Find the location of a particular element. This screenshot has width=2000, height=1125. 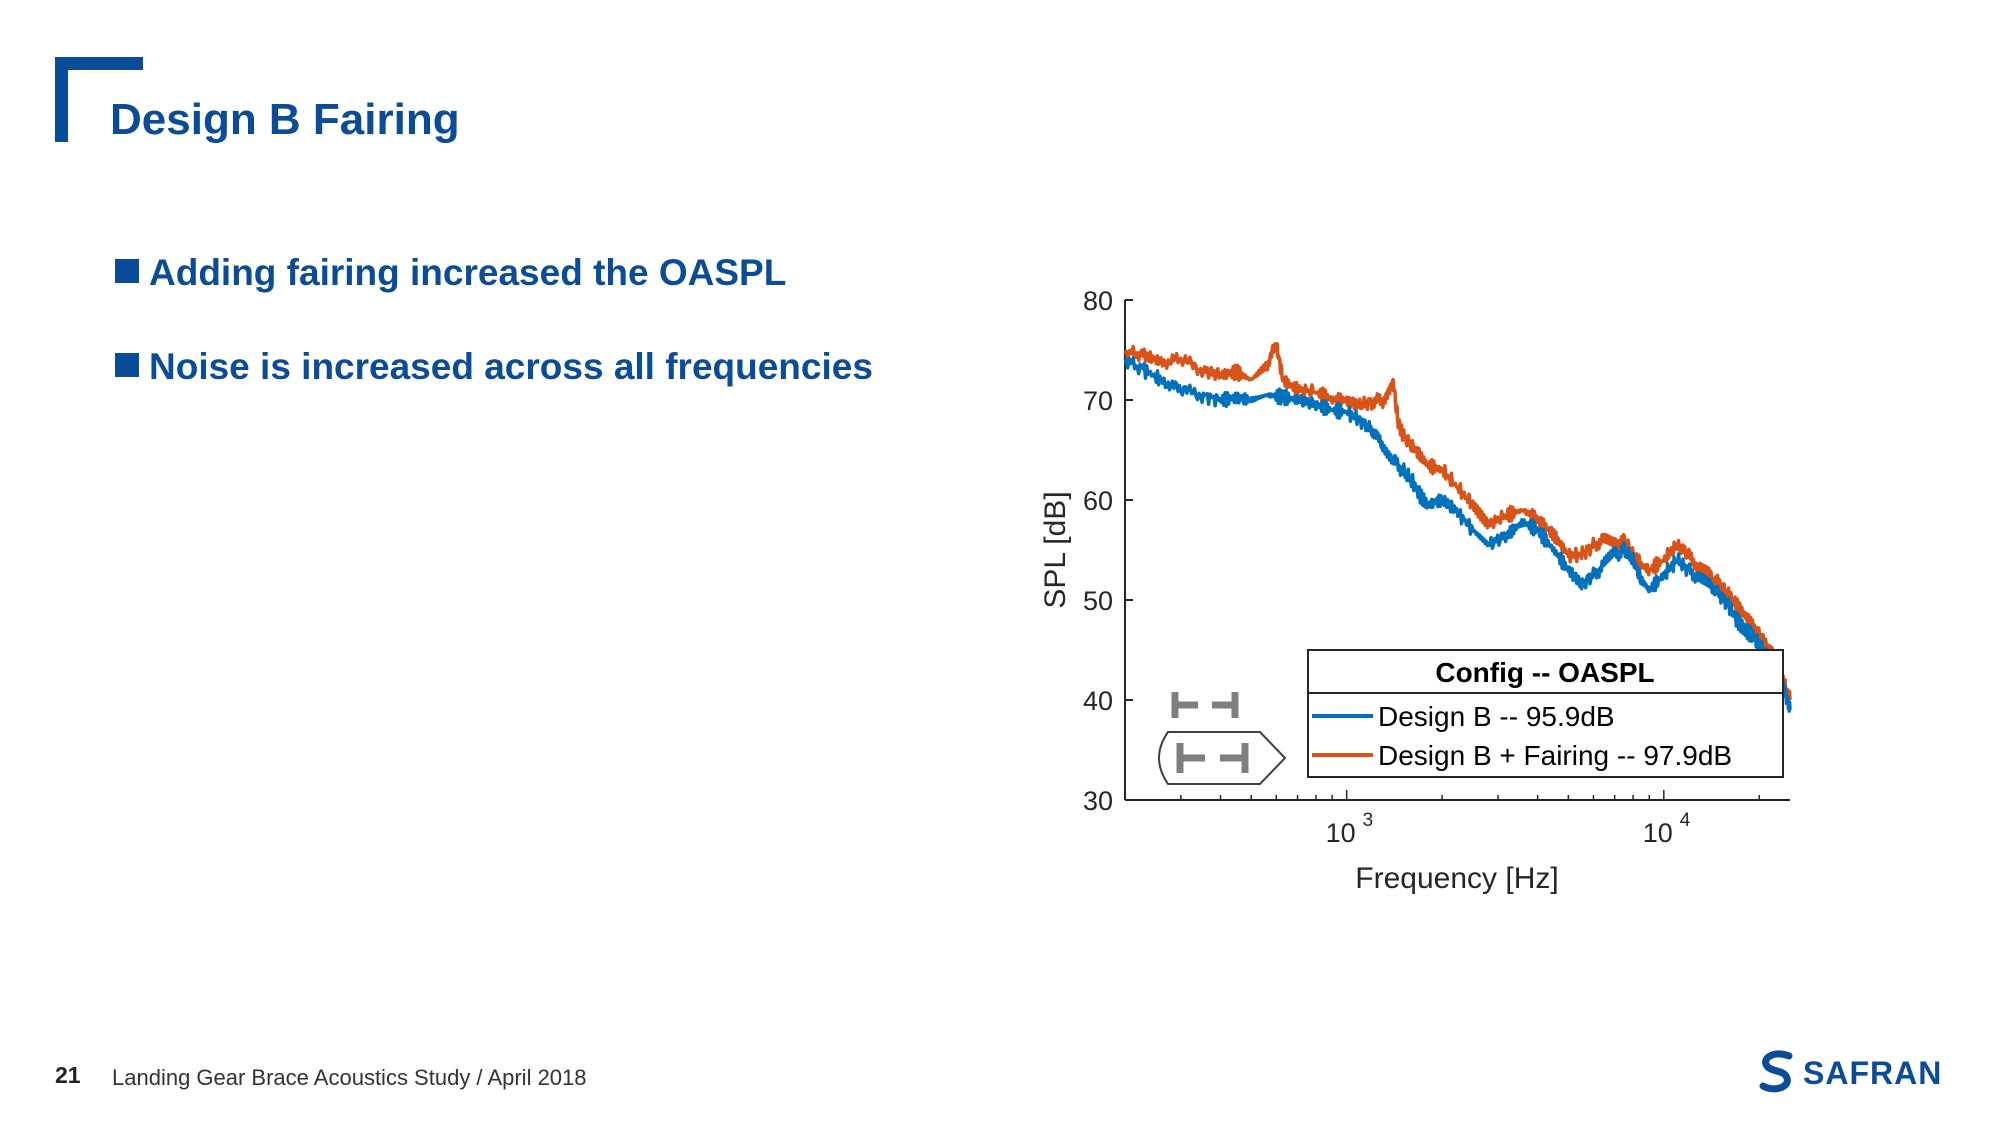

gear-configuration-icon is located at coordinates (1222, 738).